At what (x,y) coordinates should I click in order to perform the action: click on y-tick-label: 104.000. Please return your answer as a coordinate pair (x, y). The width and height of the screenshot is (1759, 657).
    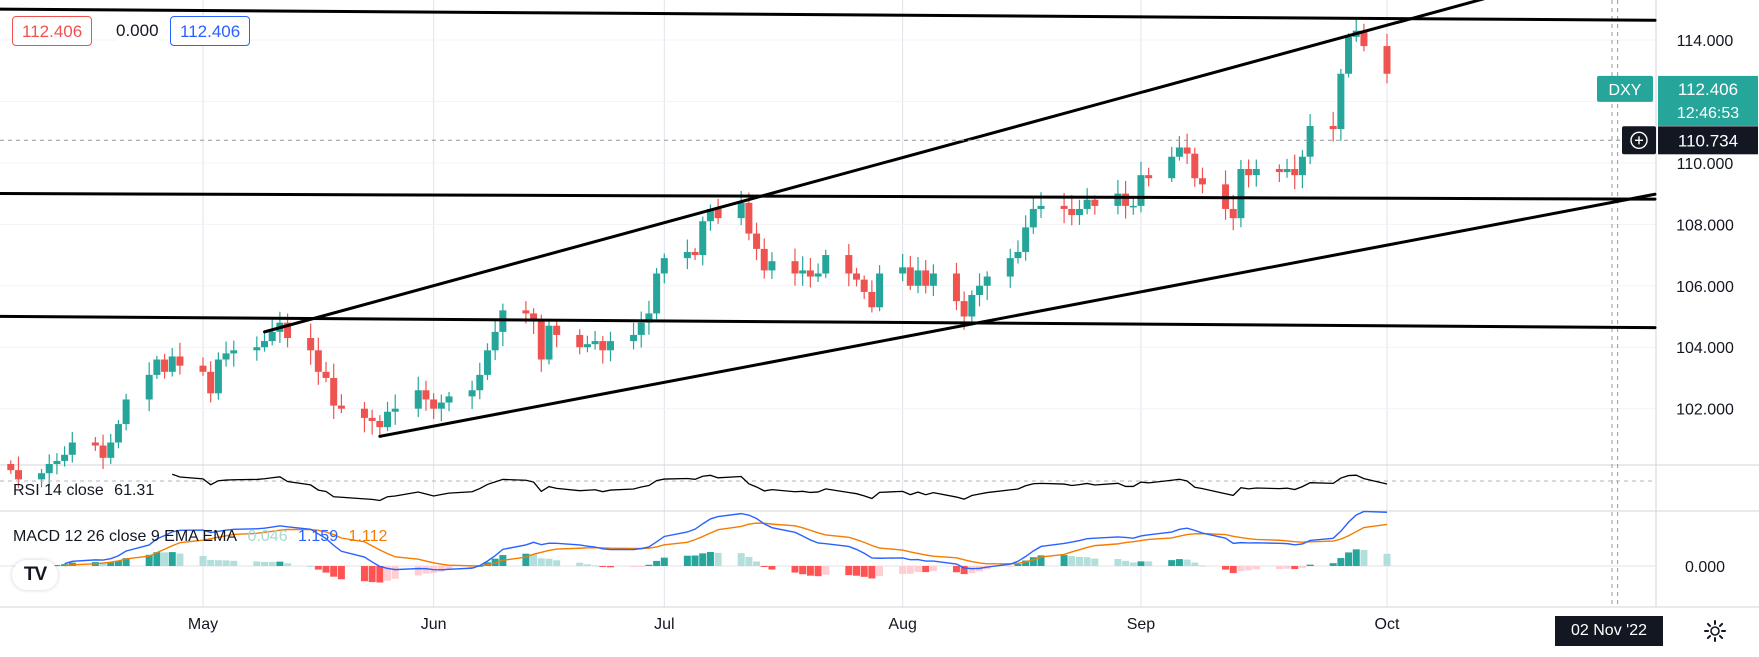
    Looking at the image, I should click on (1705, 348).